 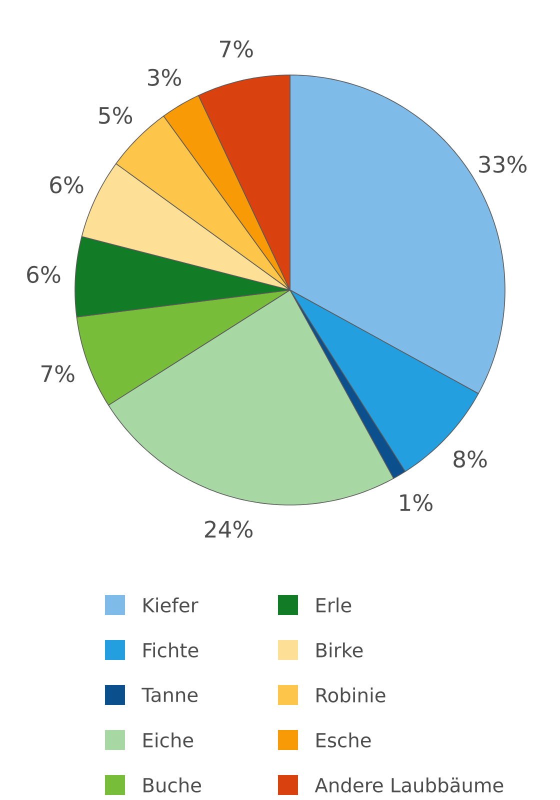 I want to click on data-label: 33%, so click(x=503, y=164).